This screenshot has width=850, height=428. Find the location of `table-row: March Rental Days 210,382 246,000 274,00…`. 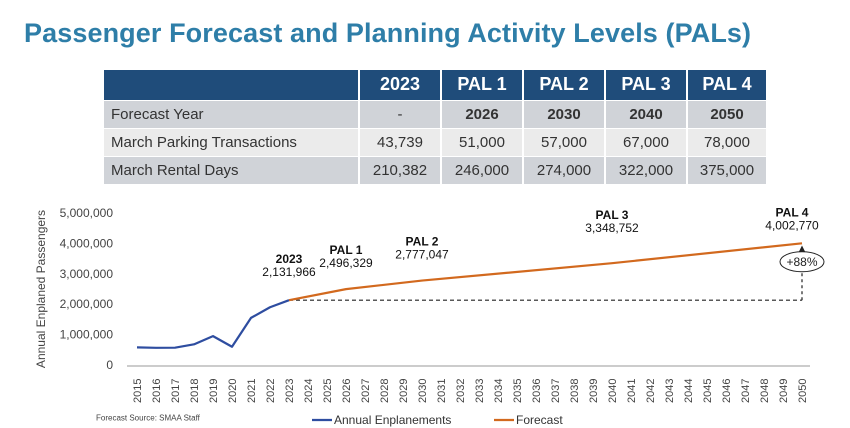

table-row: March Rental Days 210,382 246,000 274,00… is located at coordinates (436, 169).